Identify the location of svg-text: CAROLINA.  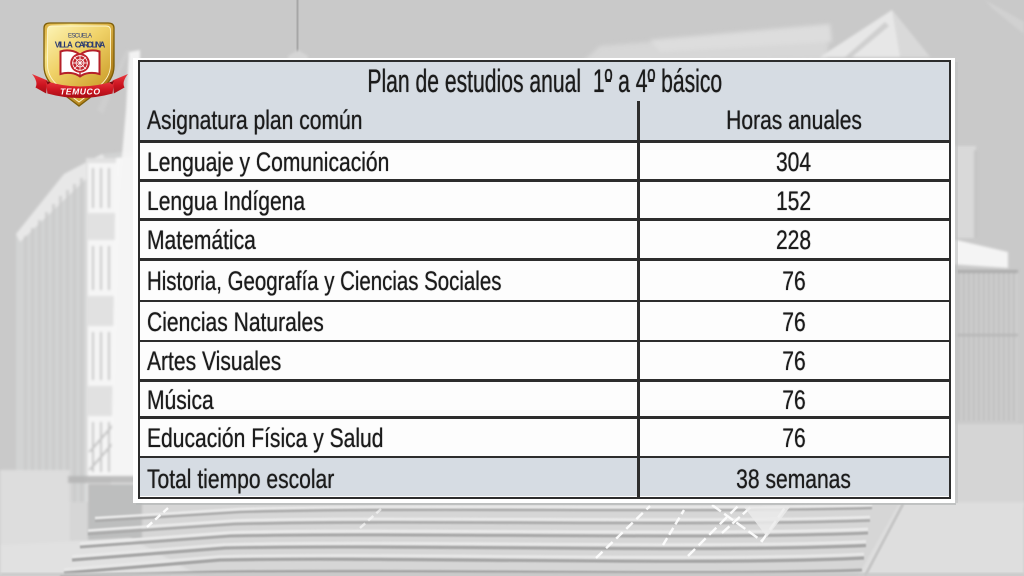
(90, 45).